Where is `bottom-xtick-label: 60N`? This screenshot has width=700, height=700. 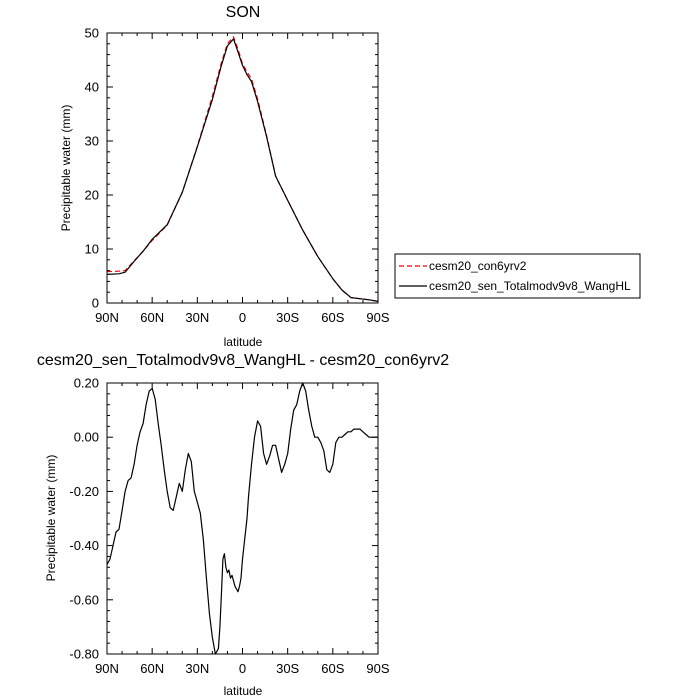
bottom-xtick-label: 60N is located at coordinates (152, 668).